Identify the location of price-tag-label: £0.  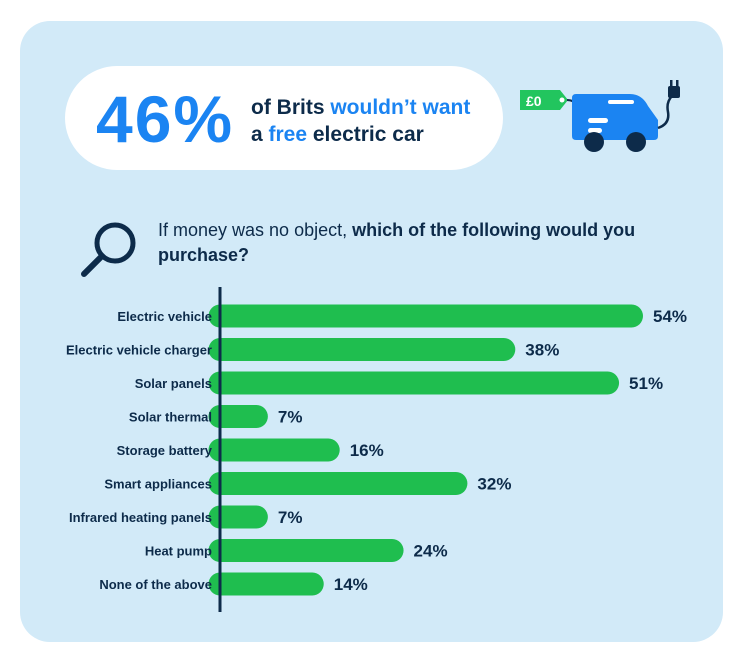
(534, 101).